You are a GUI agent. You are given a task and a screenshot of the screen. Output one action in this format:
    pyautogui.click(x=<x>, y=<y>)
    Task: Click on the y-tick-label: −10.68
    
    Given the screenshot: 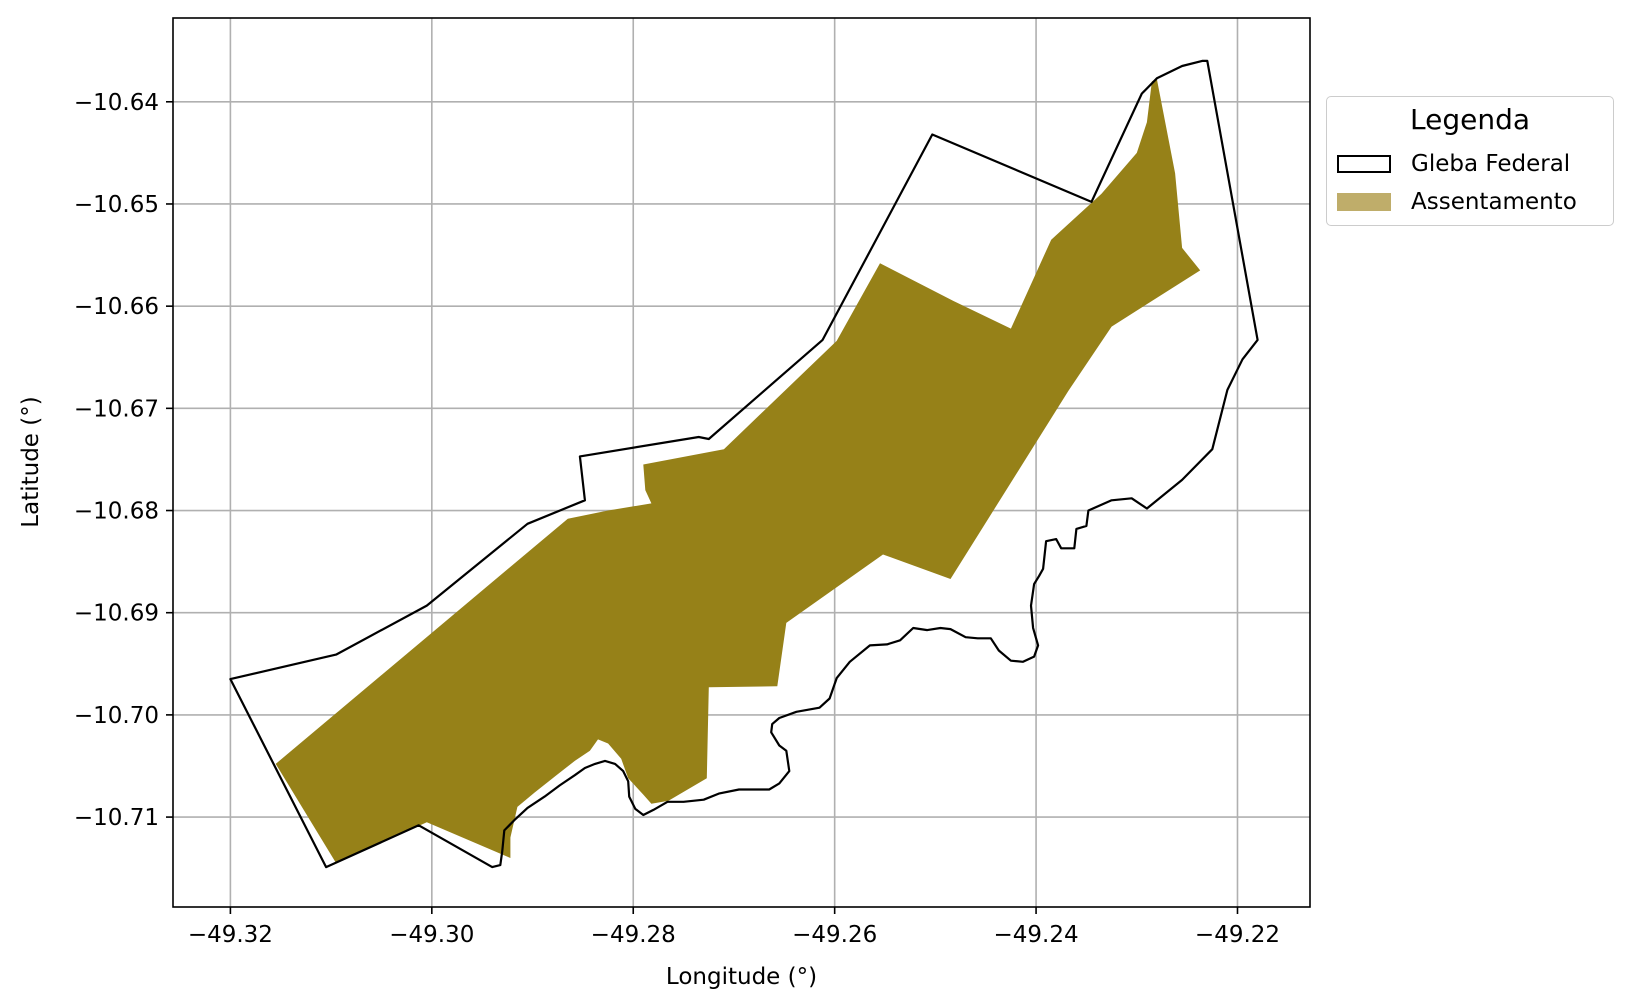 What is the action you would take?
    pyautogui.click(x=116, y=512)
    